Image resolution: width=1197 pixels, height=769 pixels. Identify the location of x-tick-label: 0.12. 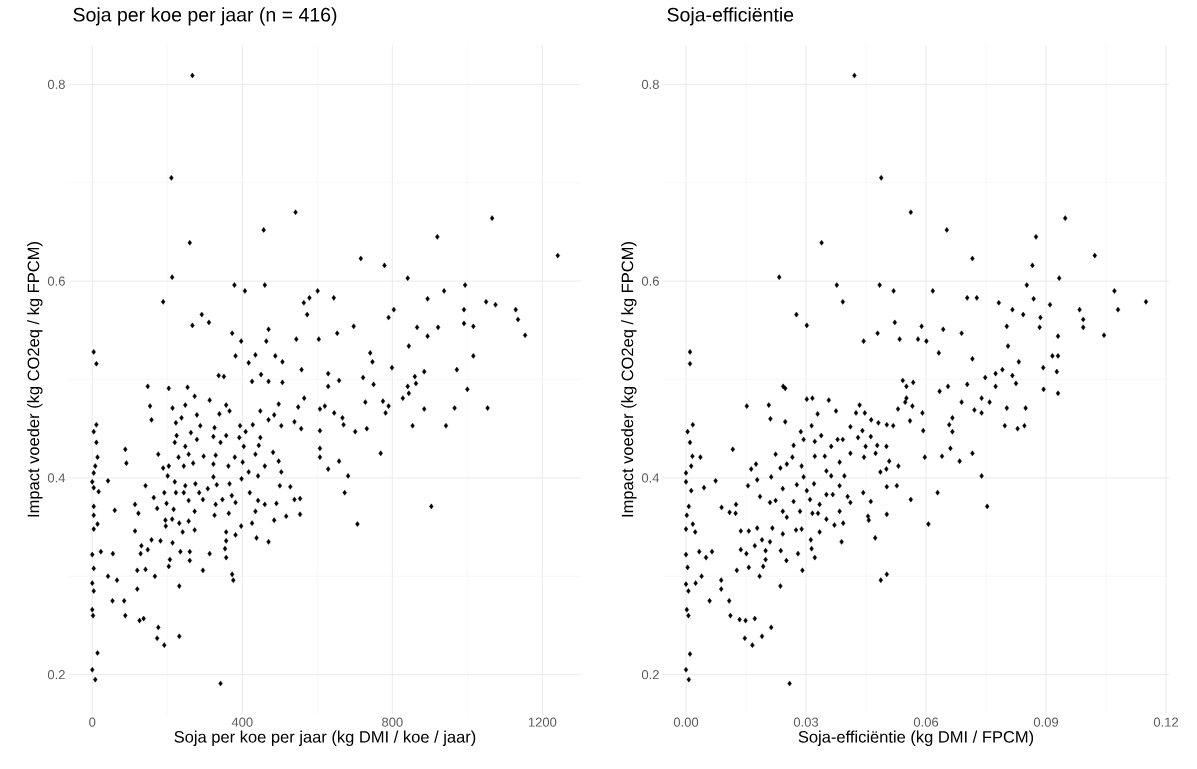
(1165, 722).